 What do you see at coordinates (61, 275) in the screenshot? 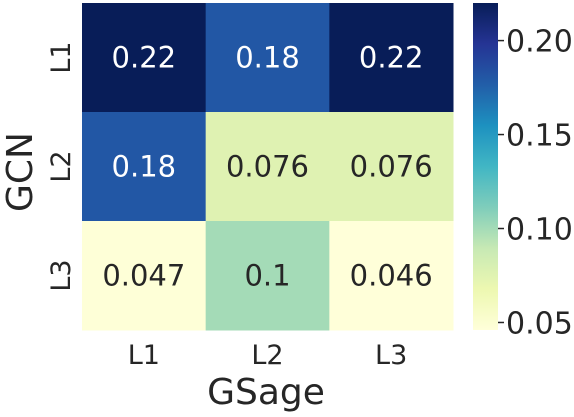
I see `y-tick-label: L3` at bounding box center [61, 275].